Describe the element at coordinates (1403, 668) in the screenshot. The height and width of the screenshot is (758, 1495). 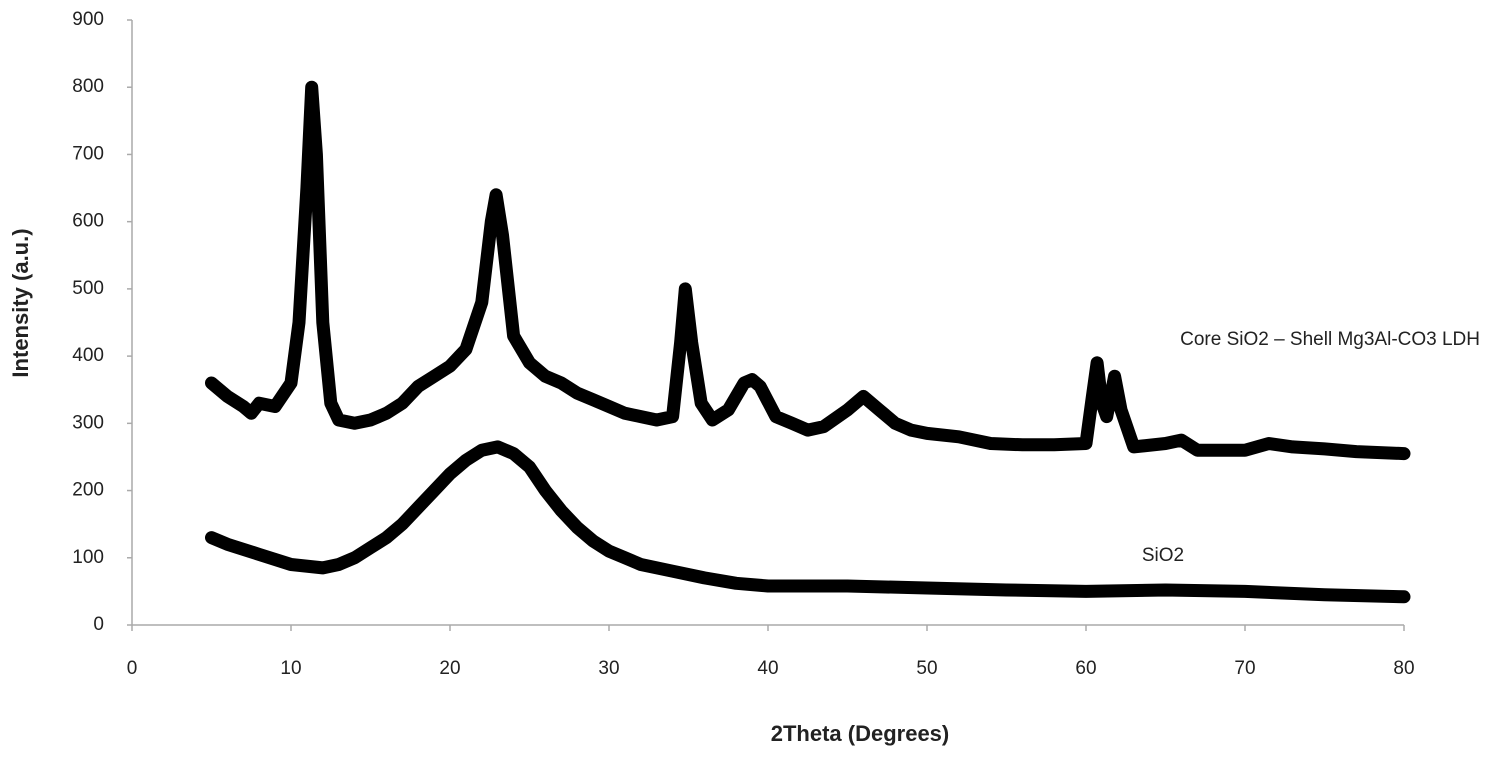
I see `x-tick-label: 80` at that location.